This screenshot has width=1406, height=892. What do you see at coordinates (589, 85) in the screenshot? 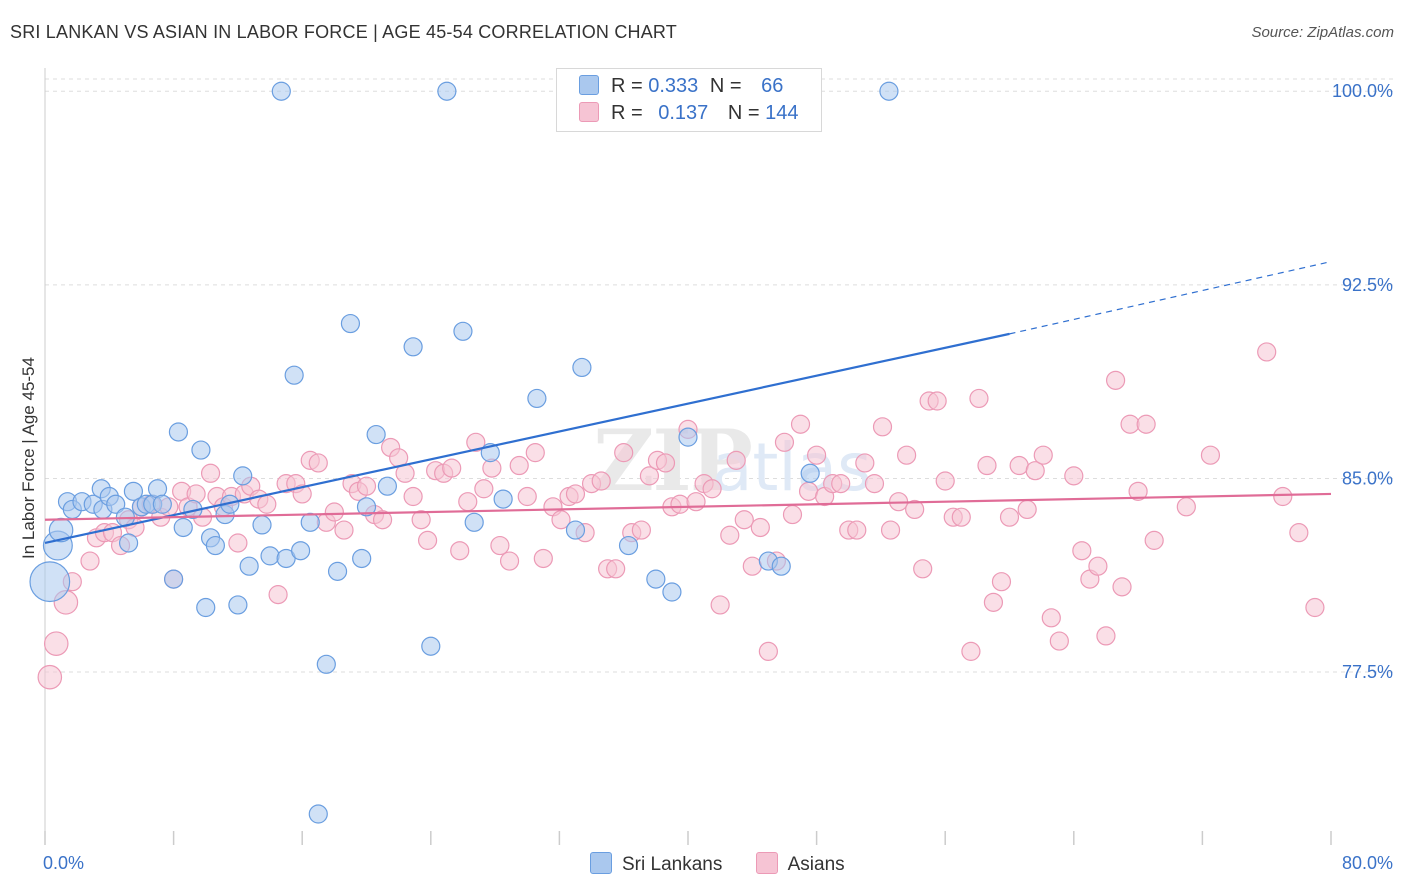
I see `sri-lankans-swatch` at bounding box center [589, 85].